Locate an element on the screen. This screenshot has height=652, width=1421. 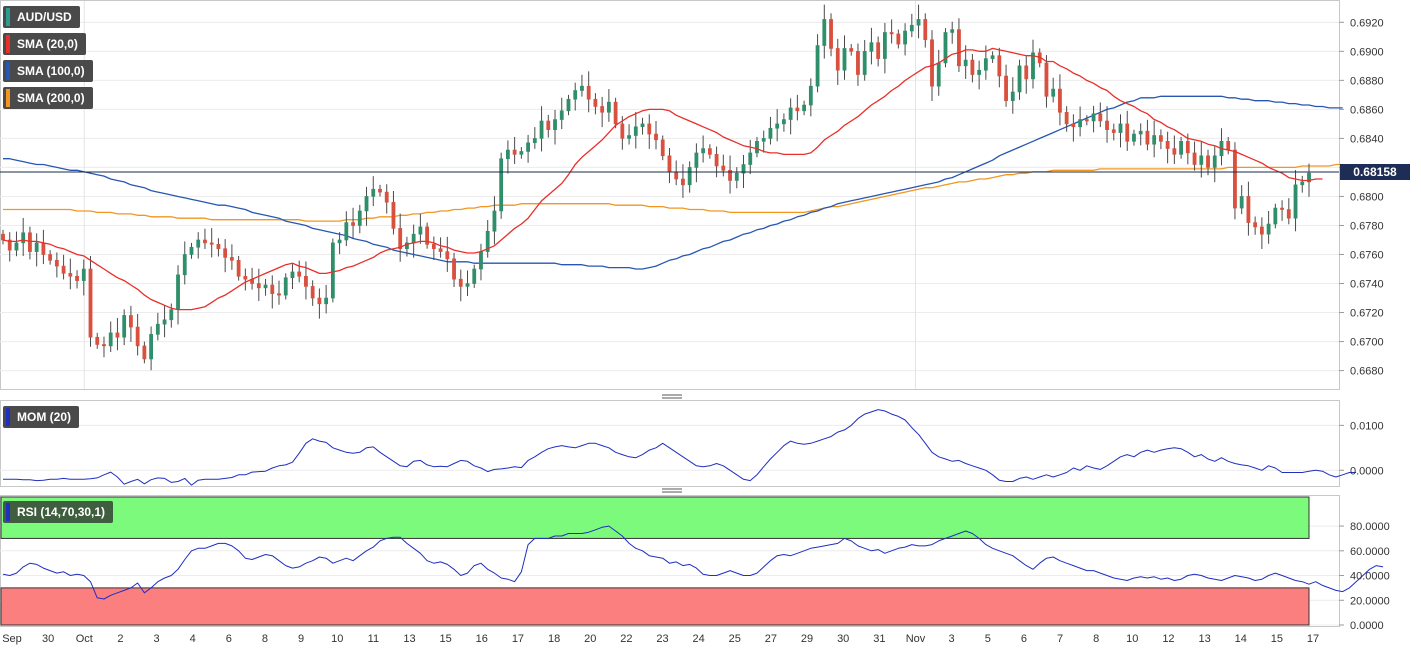
main-y-tick-label: 0.6680 is located at coordinates (1367, 372).